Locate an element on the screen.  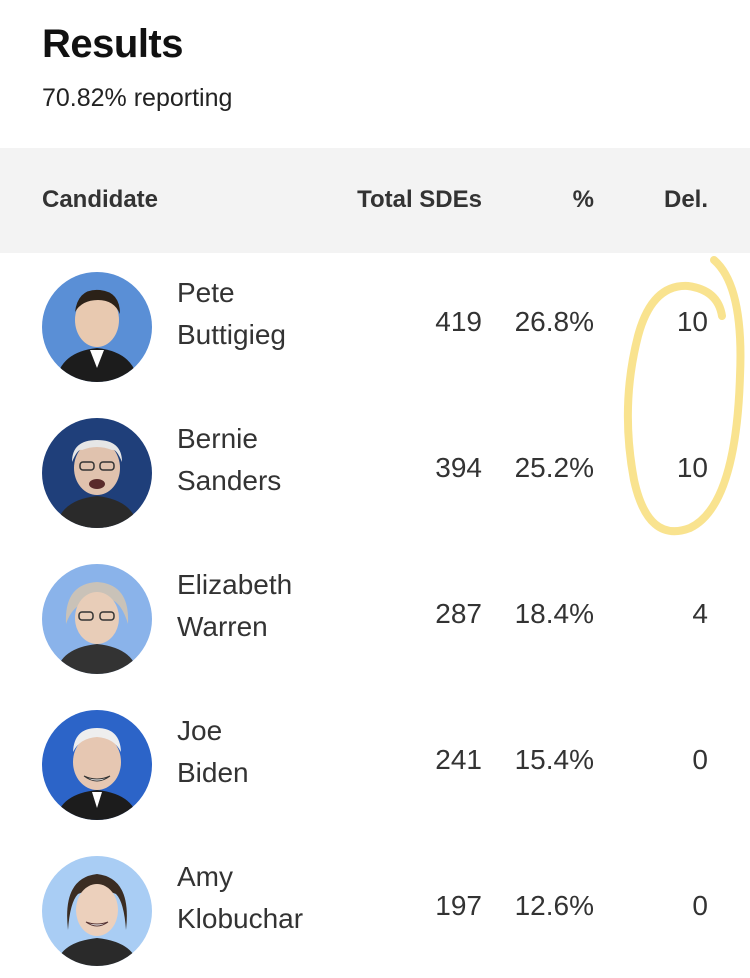
table-row: Bernie Sanders 394 25.2% 10 is located at coordinates (375, 473).